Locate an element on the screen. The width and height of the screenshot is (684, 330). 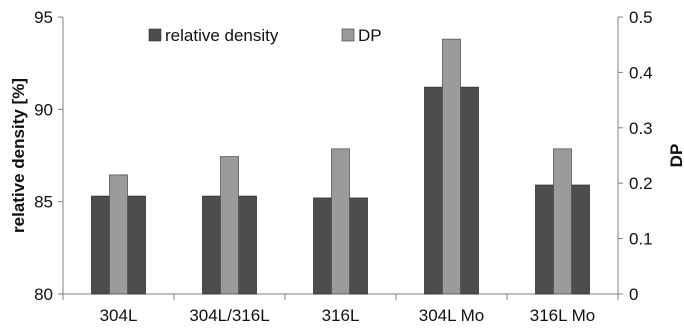
legend: relative density DP is located at coordinates (265, 35).